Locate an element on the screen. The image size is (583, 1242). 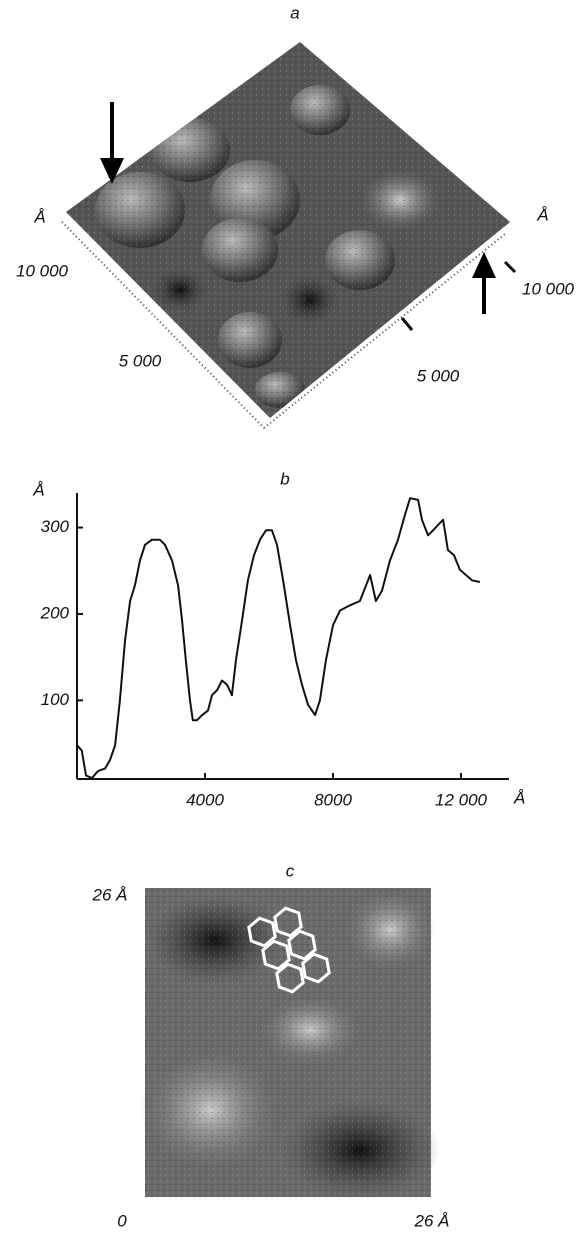
y-tick-label: 200 is located at coordinates (55, 612).